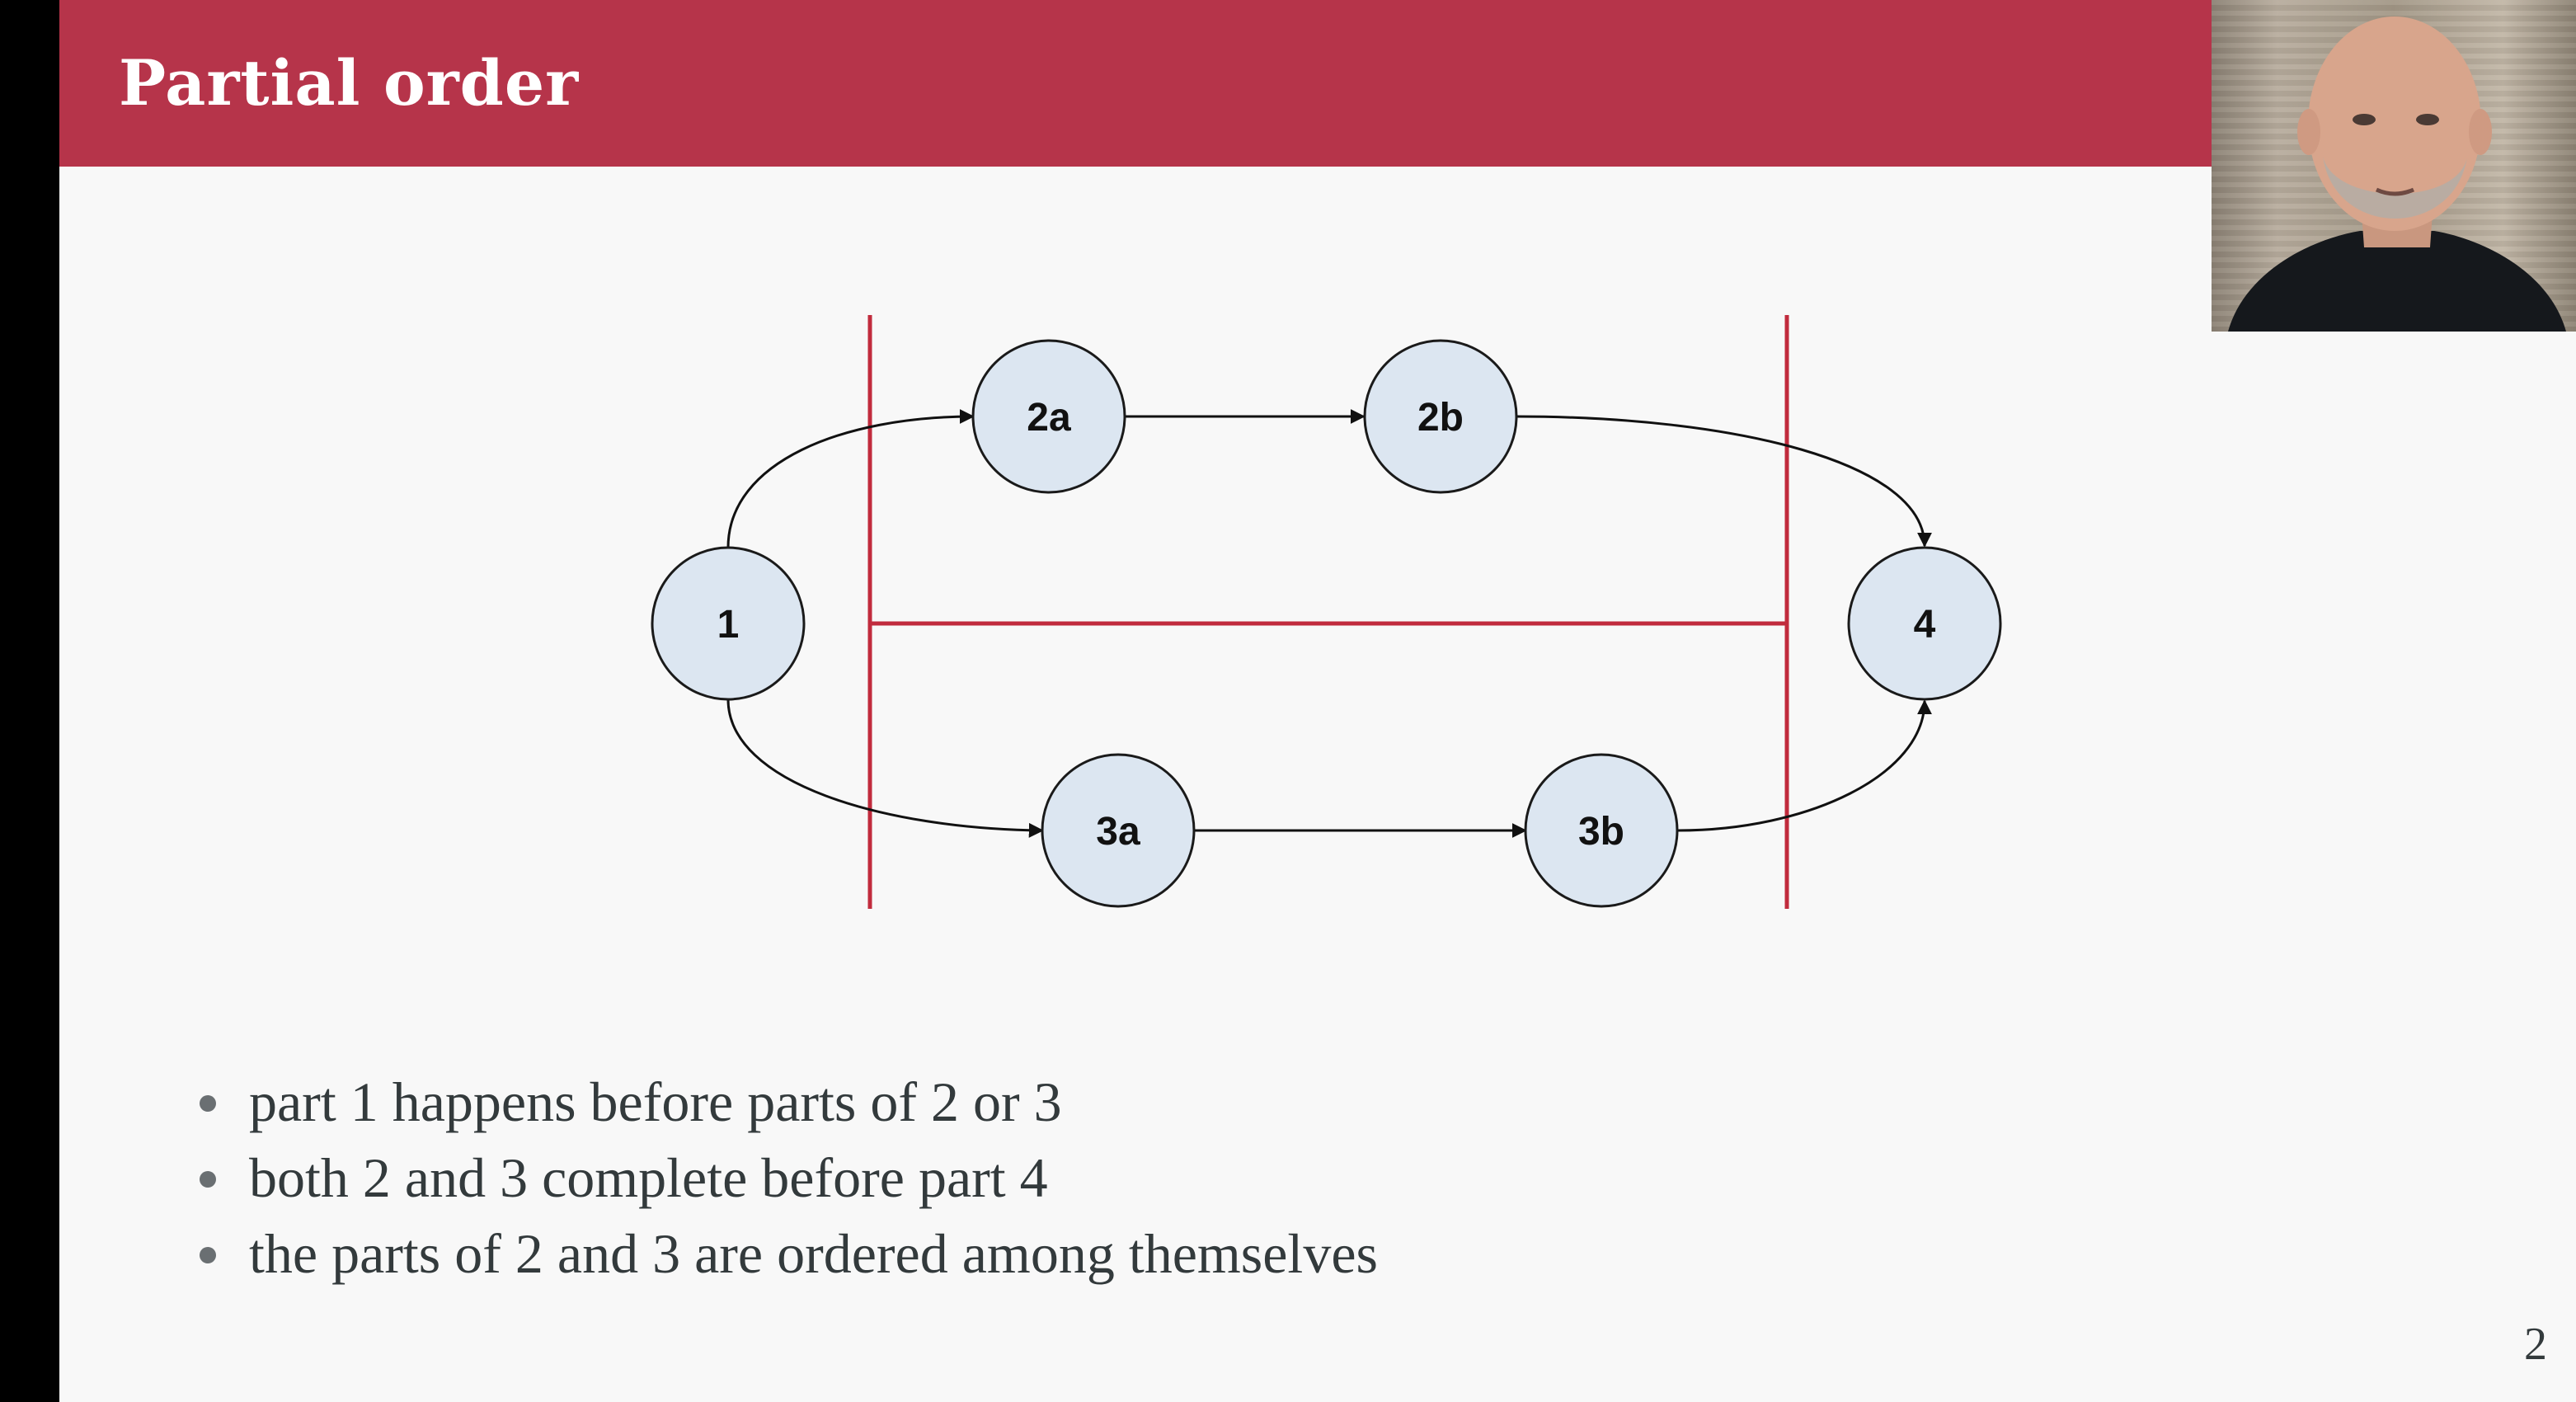 The height and width of the screenshot is (1402, 2576). What do you see at coordinates (2535, 1344) in the screenshot?
I see `page-number: 2` at bounding box center [2535, 1344].